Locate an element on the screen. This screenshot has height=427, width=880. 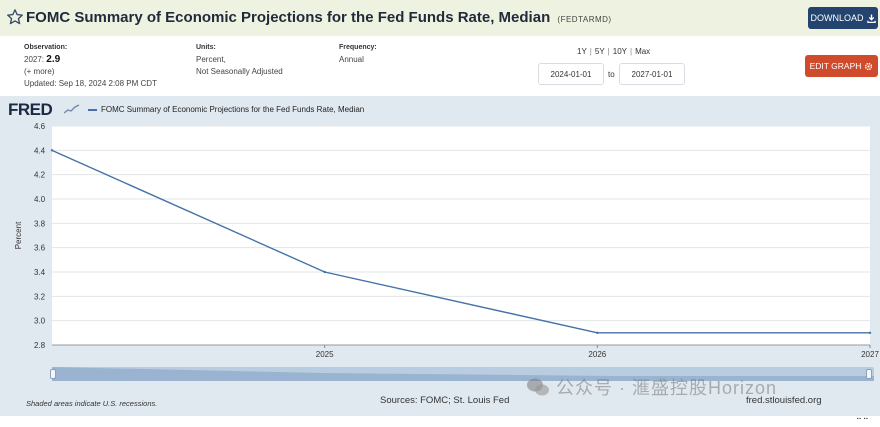
download-button: DOWNLOAD is located at coordinates (843, 18).